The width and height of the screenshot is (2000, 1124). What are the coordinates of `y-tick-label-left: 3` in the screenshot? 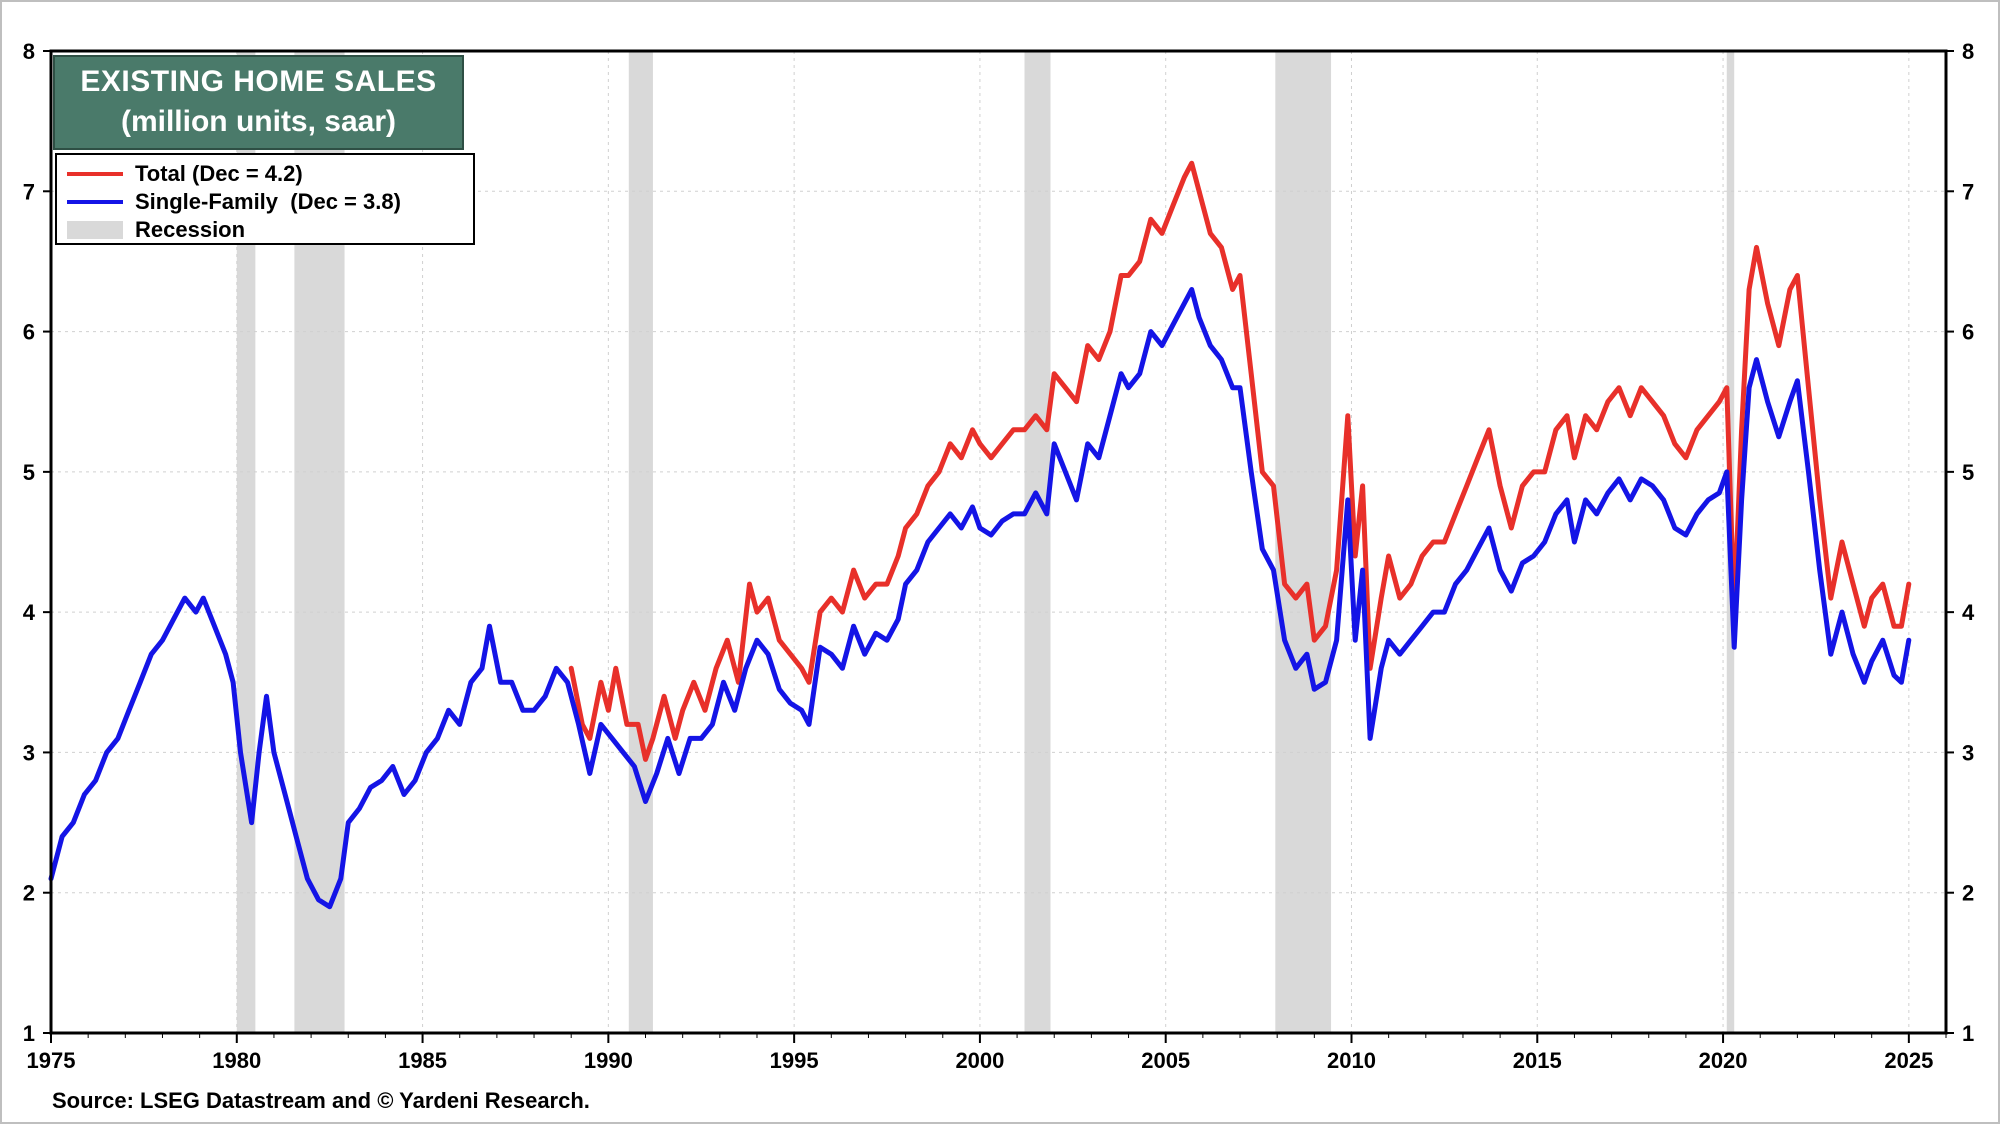 It's located at (29, 752).